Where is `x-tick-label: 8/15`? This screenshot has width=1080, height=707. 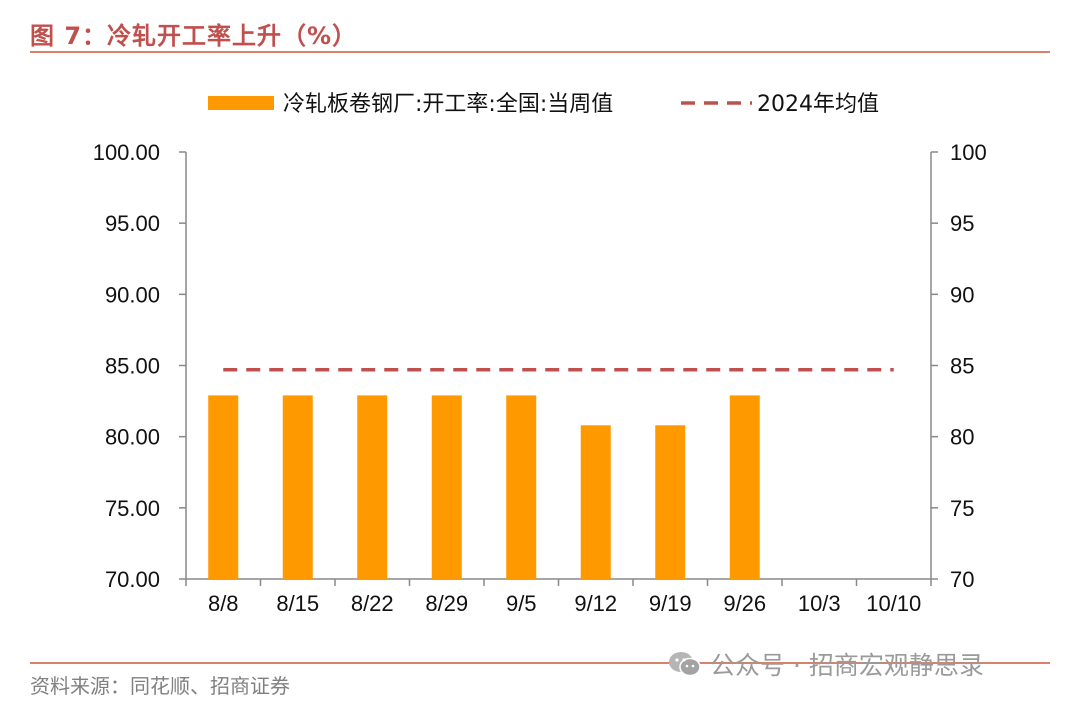 x-tick-label: 8/15 is located at coordinates (297, 603).